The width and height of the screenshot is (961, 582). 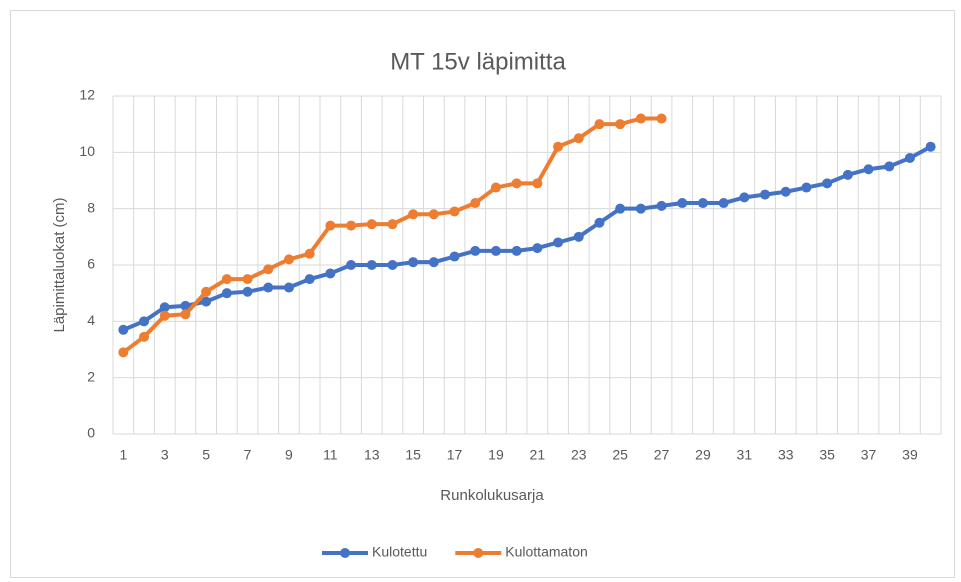 What do you see at coordinates (869, 455) in the screenshot?
I see `x-tick-label: 37` at bounding box center [869, 455].